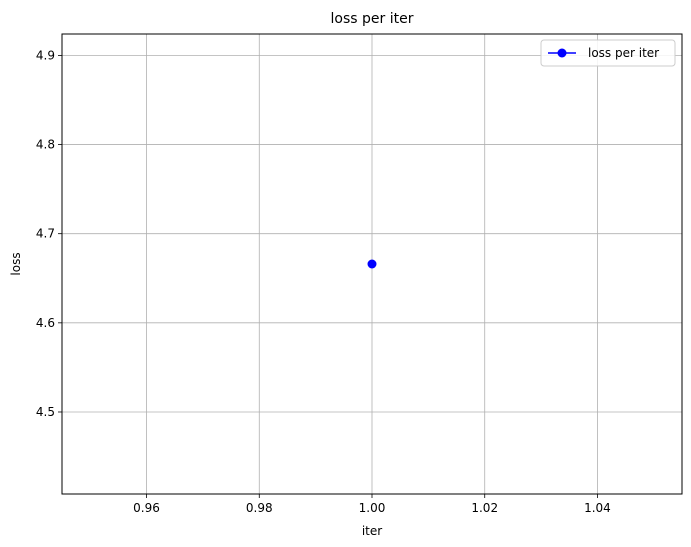 The image size is (691, 547). What do you see at coordinates (146, 508) in the screenshot?
I see `x-tick-label: 0.96` at bounding box center [146, 508].